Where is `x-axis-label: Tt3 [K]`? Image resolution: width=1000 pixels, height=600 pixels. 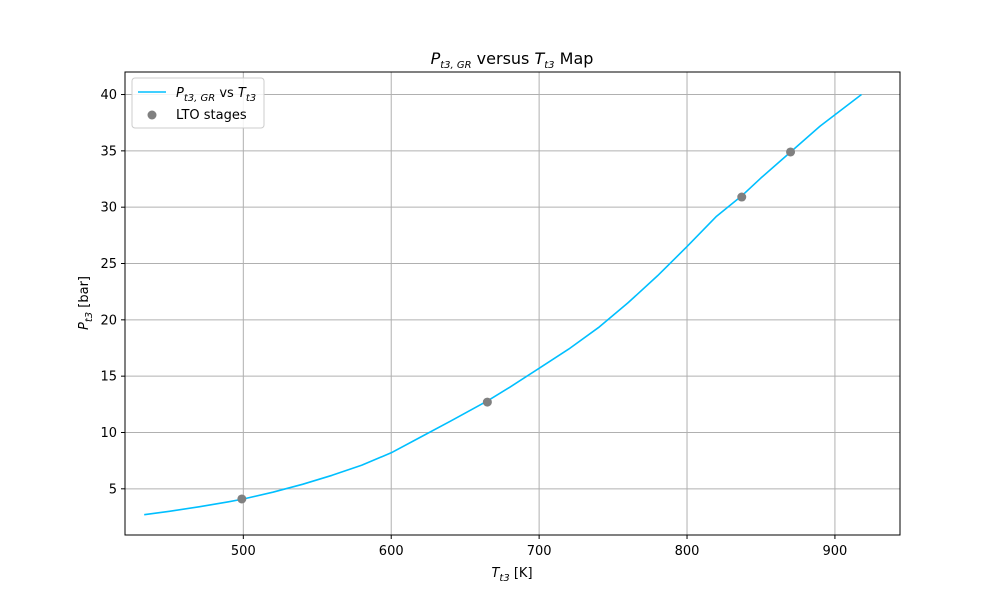
x-axis-label: Tt3 [K] is located at coordinates (511, 575).